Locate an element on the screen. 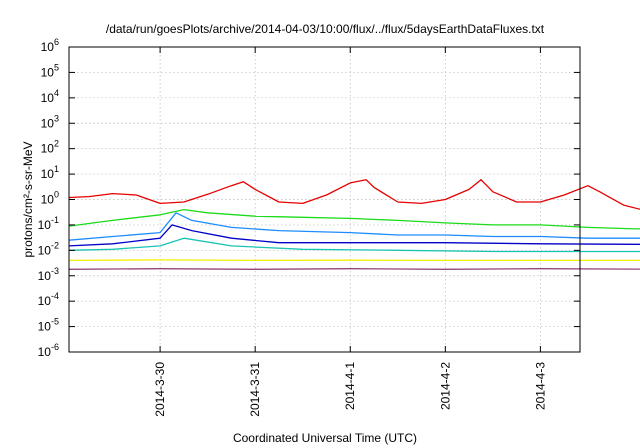  y-tick-label: 10⁻¹ is located at coordinates (48, 223).